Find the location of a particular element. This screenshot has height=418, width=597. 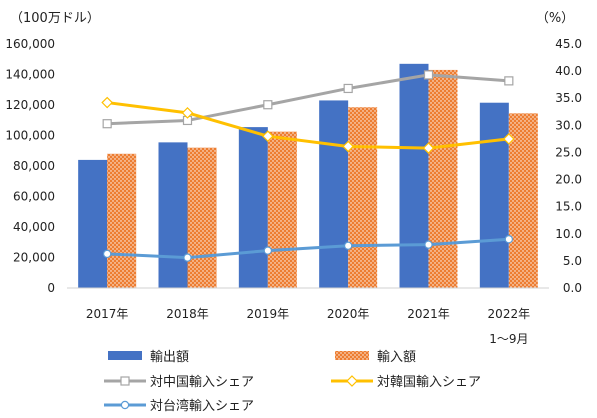

left-tick-label: 100,000 is located at coordinates (30, 136).